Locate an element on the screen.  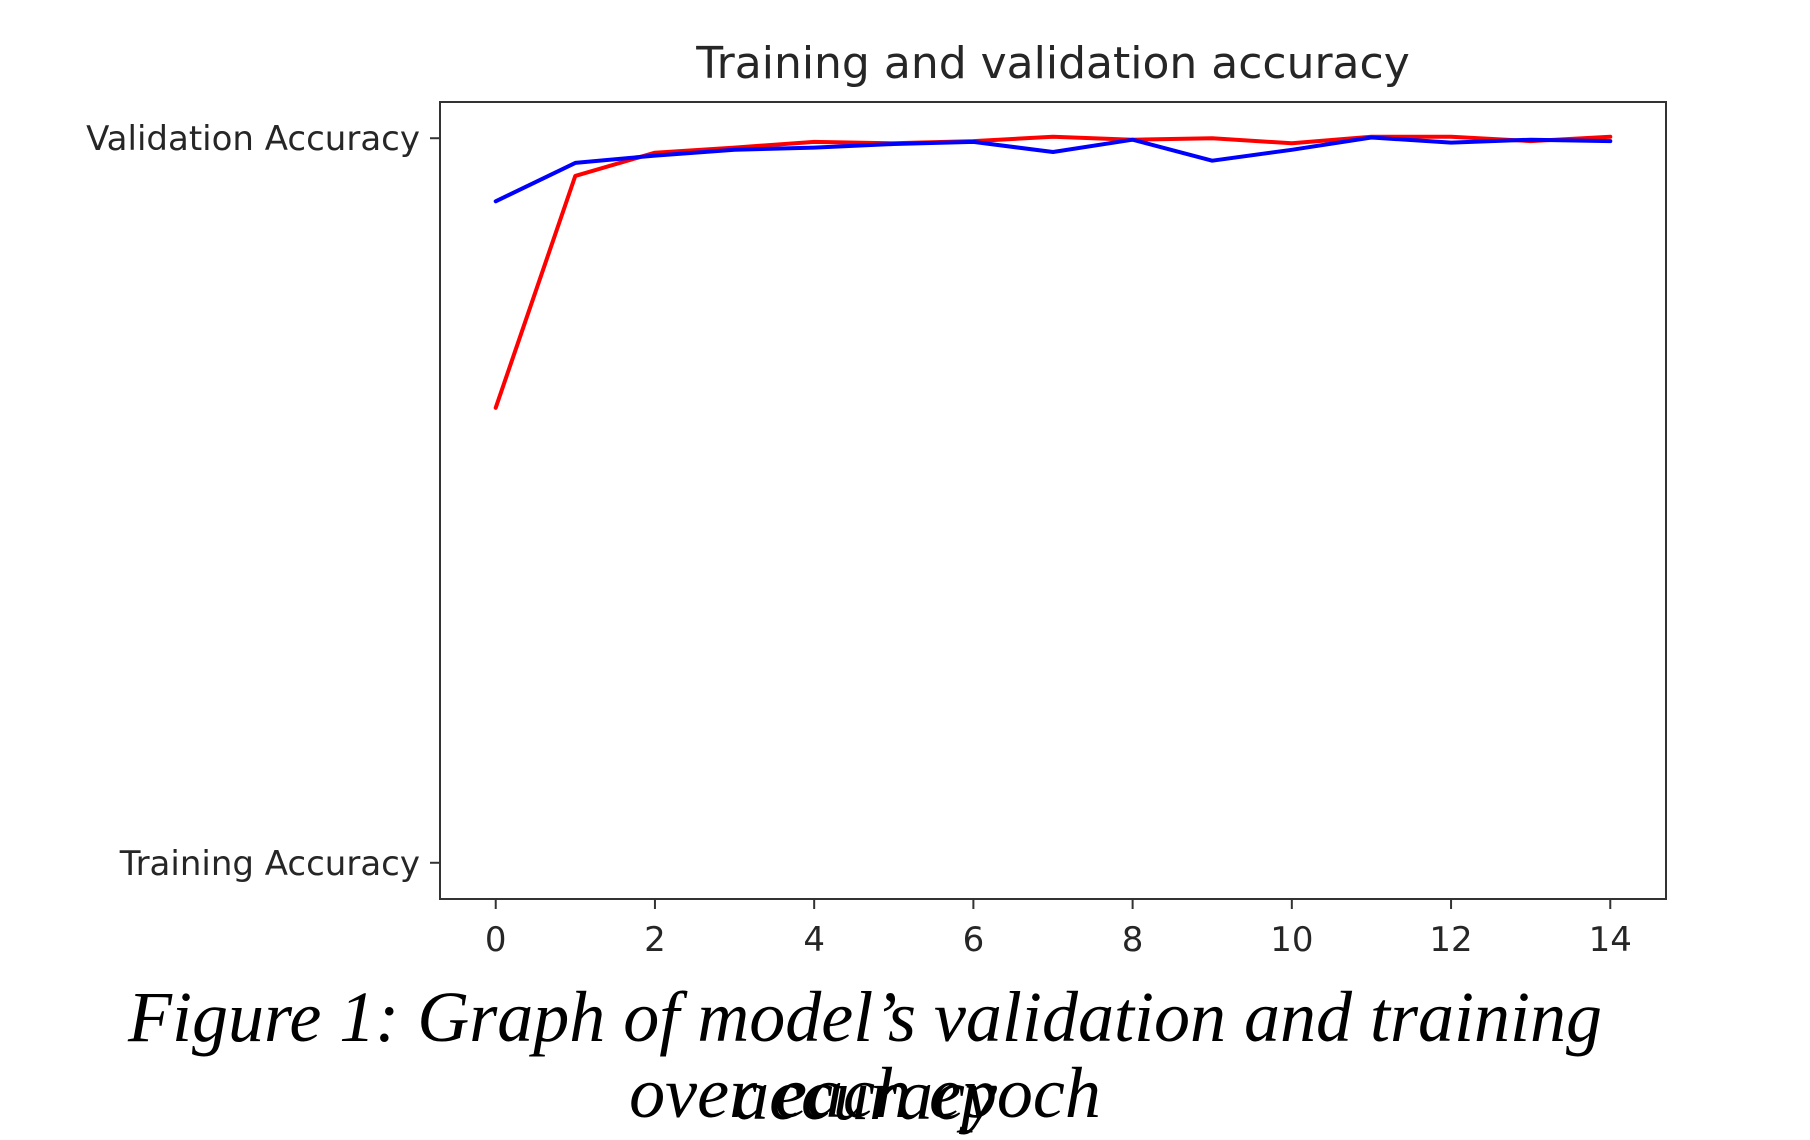
figure-caption-line-2: over each epoch is located at coordinates (865, 1093).